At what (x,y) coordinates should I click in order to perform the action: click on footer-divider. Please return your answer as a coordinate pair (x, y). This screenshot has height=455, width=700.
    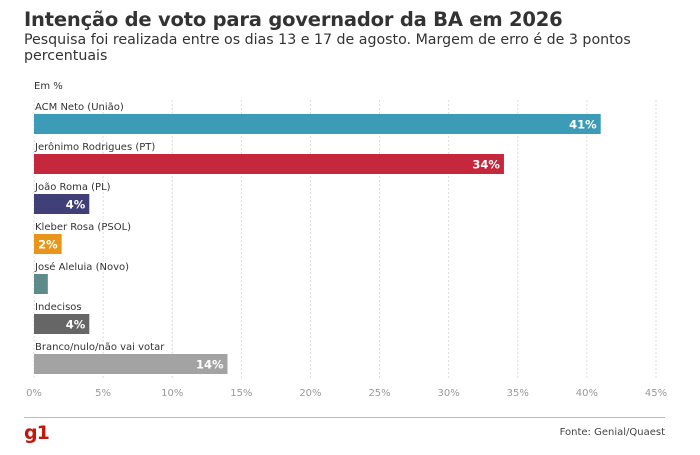
    Looking at the image, I should click on (344, 417).